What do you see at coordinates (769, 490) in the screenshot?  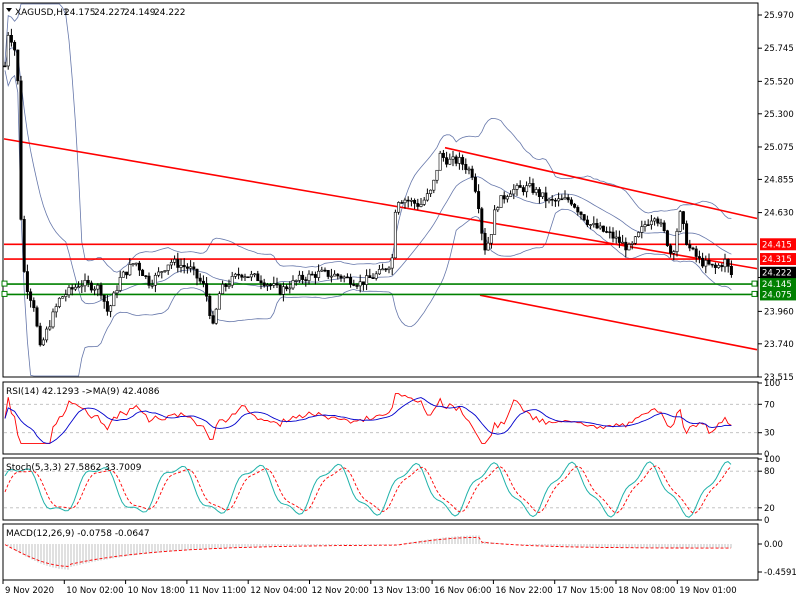 I see `stochastic-axis: 100 80 20 0` at bounding box center [769, 490].